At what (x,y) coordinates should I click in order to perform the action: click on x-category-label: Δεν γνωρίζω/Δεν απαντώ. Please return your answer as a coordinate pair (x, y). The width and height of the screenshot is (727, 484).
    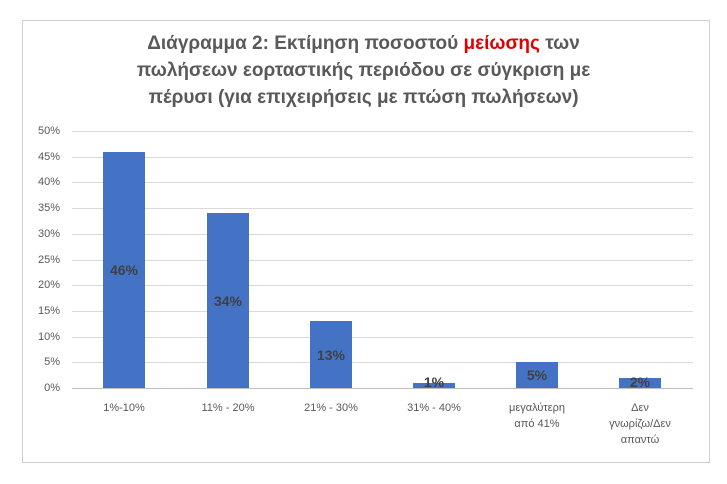
    Looking at the image, I should click on (640, 424).